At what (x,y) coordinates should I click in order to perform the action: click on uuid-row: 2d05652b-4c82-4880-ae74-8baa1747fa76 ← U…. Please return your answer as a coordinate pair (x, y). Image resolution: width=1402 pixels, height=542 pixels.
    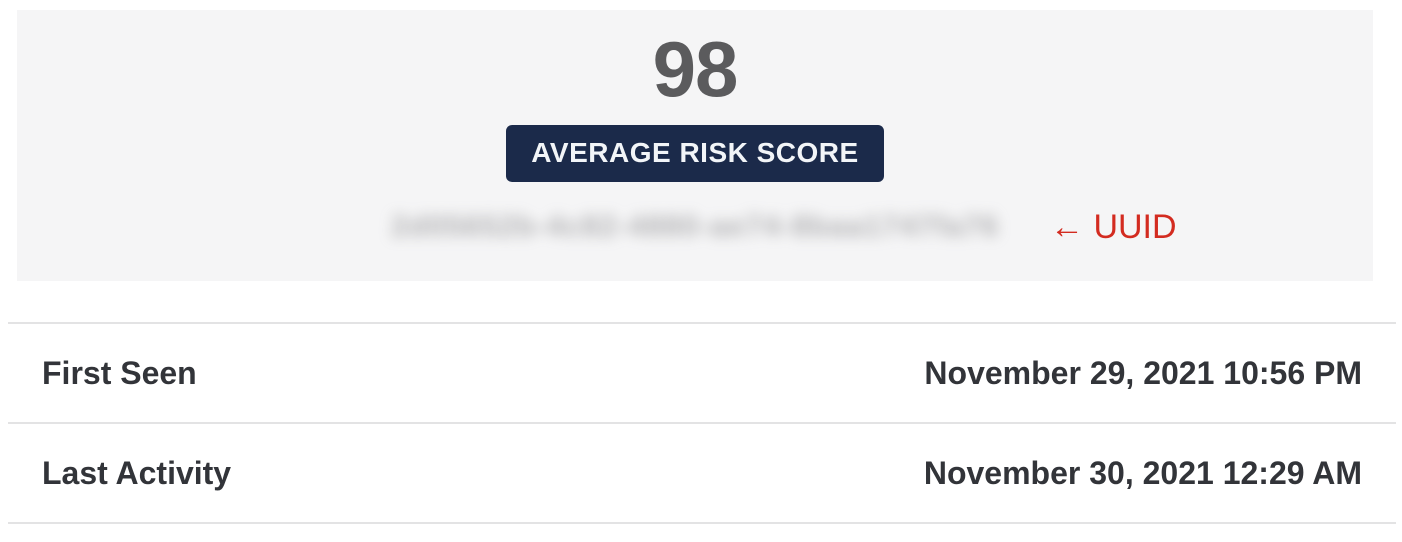
    Looking at the image, I should click on (695, 230).